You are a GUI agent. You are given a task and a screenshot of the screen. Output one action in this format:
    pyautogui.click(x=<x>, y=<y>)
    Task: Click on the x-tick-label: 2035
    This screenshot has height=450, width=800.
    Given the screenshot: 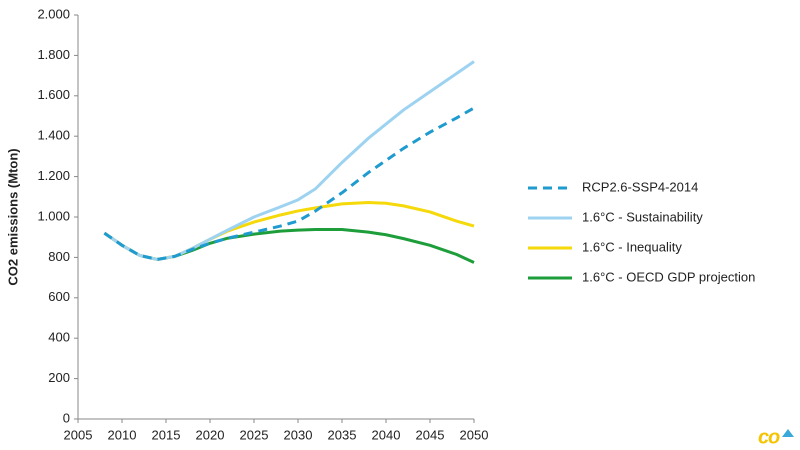 What is the action you would take?
    pyautogui.click(x=342, y=434)
    